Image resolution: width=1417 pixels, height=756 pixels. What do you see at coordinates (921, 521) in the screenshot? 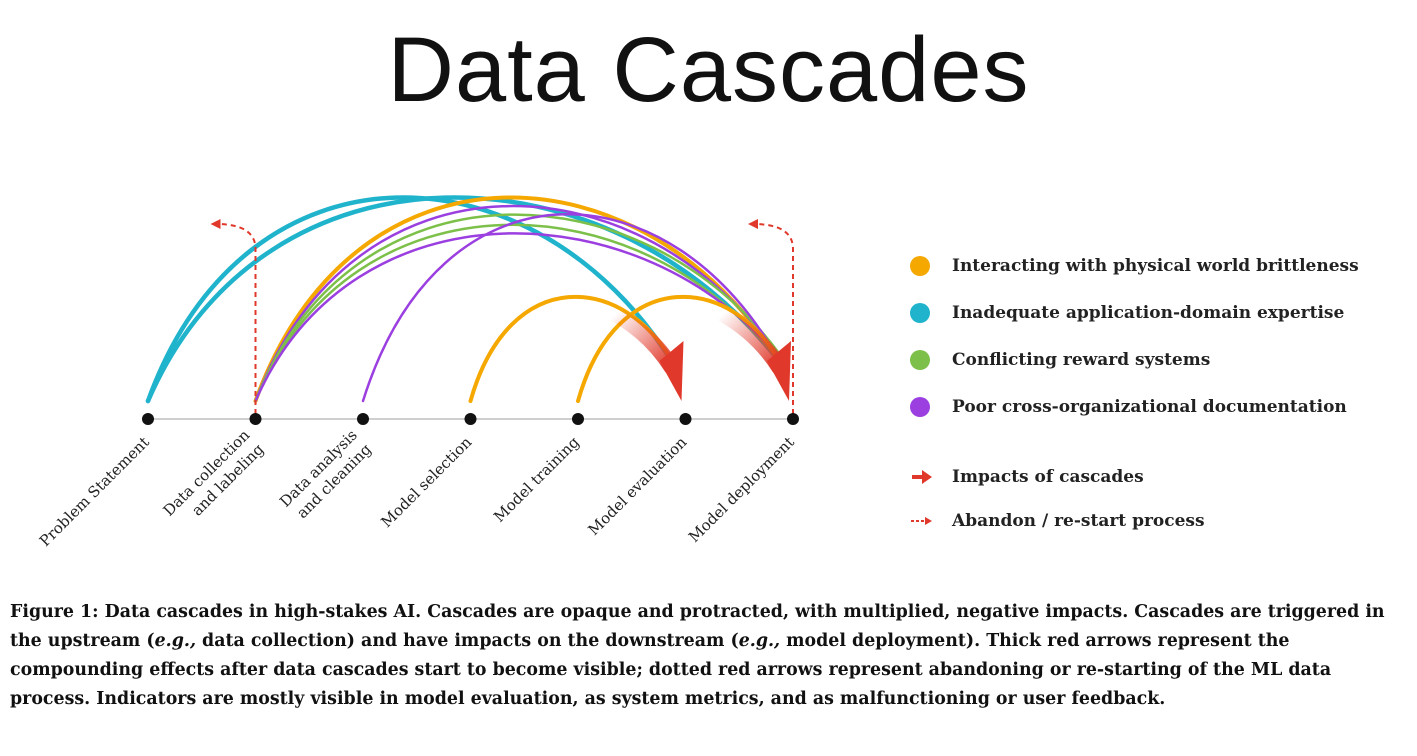
I see `dashed-arrow-icon` at bounding box center [921, 521].